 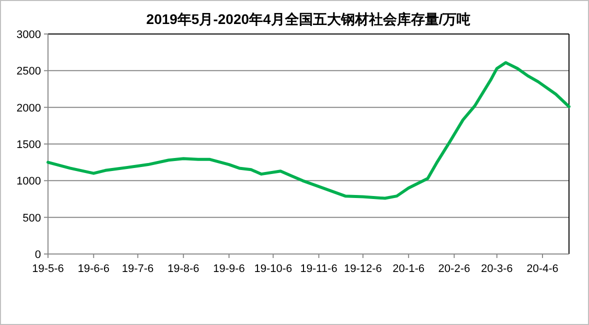 What do you see at coordinates (28, 145) in the screenshot?
I see `y-tick-label: 1500` at bounding box center [28, 145].